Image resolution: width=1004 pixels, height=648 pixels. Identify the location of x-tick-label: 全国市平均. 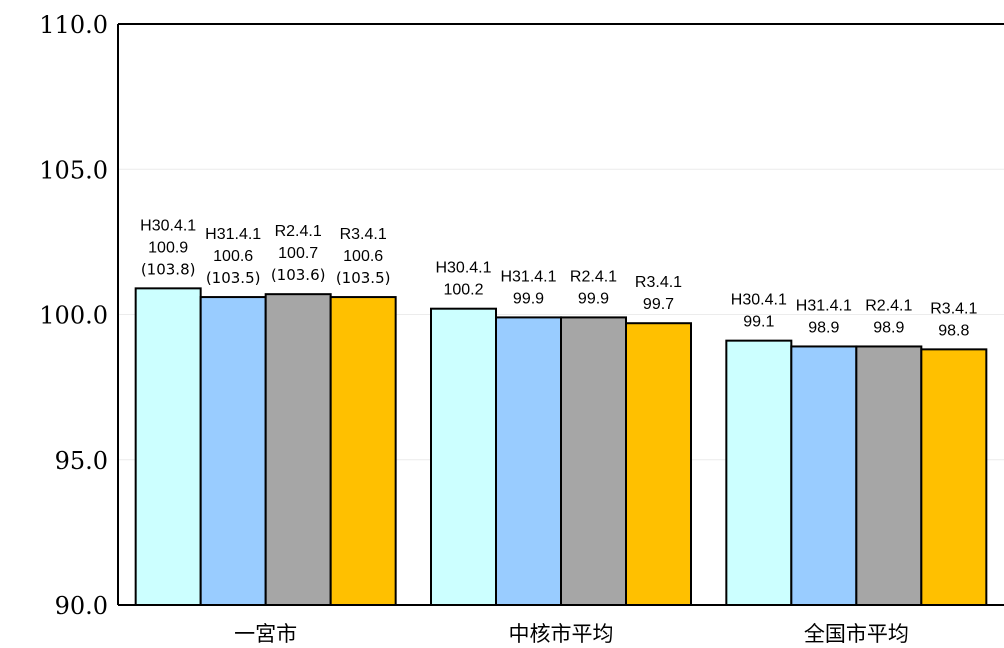
(856, 634).